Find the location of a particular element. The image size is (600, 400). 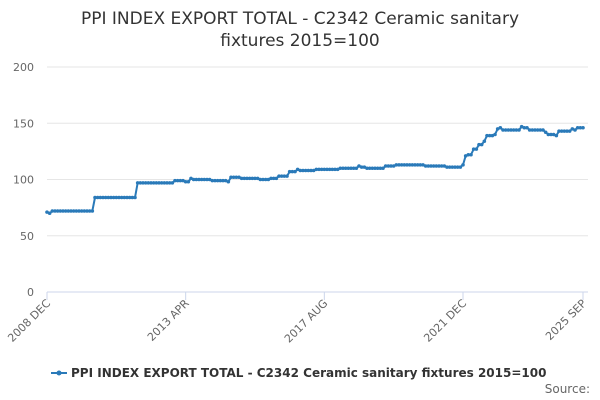

x-tick-label: 2008 DEC is located at coordinates (29, 321).